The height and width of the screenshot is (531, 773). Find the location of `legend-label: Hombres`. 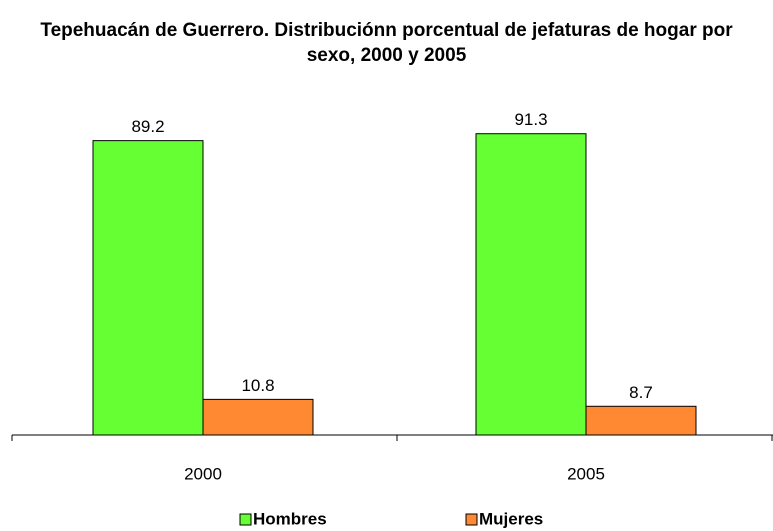

legend-label: Hombres is located at coordinates (290, 518).